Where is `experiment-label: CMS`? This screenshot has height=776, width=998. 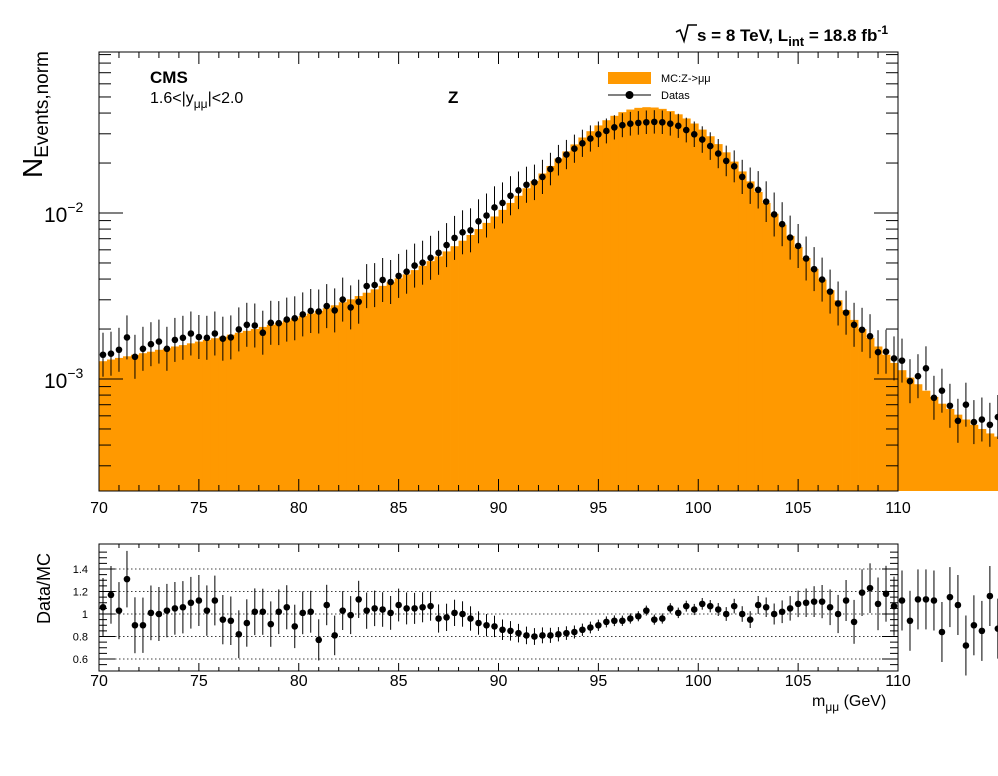 experiment-label: CMS is located at coordinates (169, 77).